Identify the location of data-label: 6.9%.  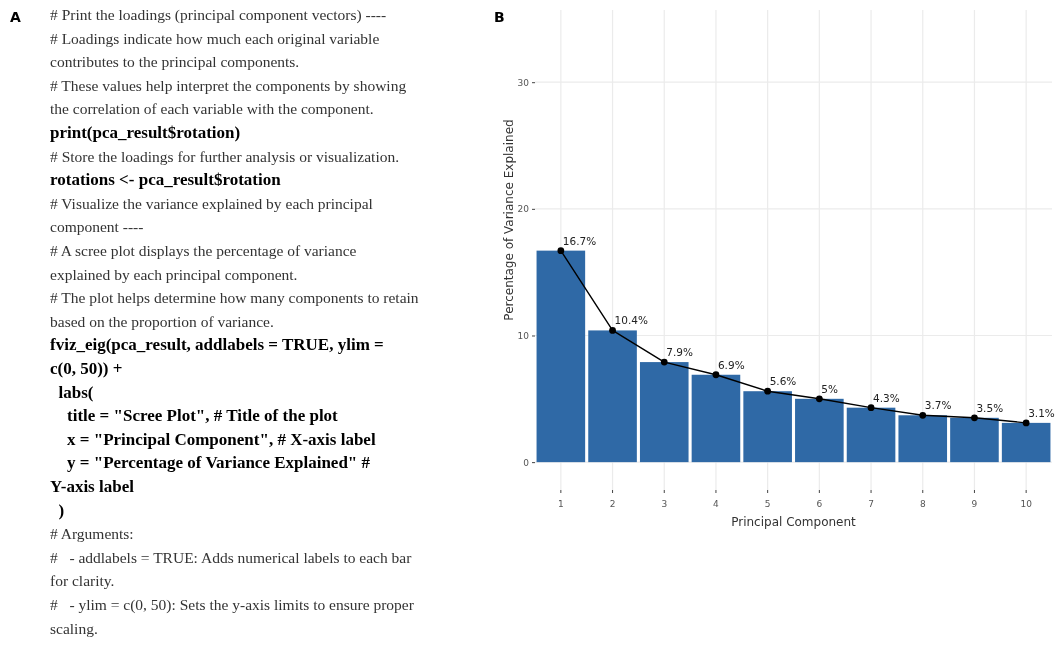
(731, 364).